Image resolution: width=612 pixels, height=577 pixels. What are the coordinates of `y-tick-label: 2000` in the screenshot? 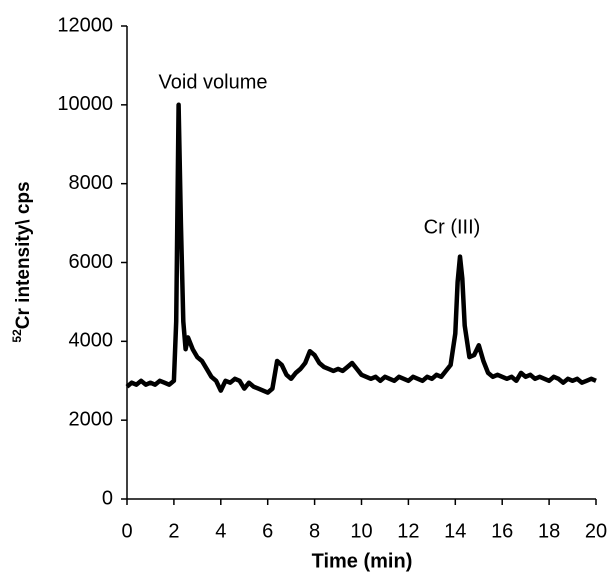 It's located at (91, 419).